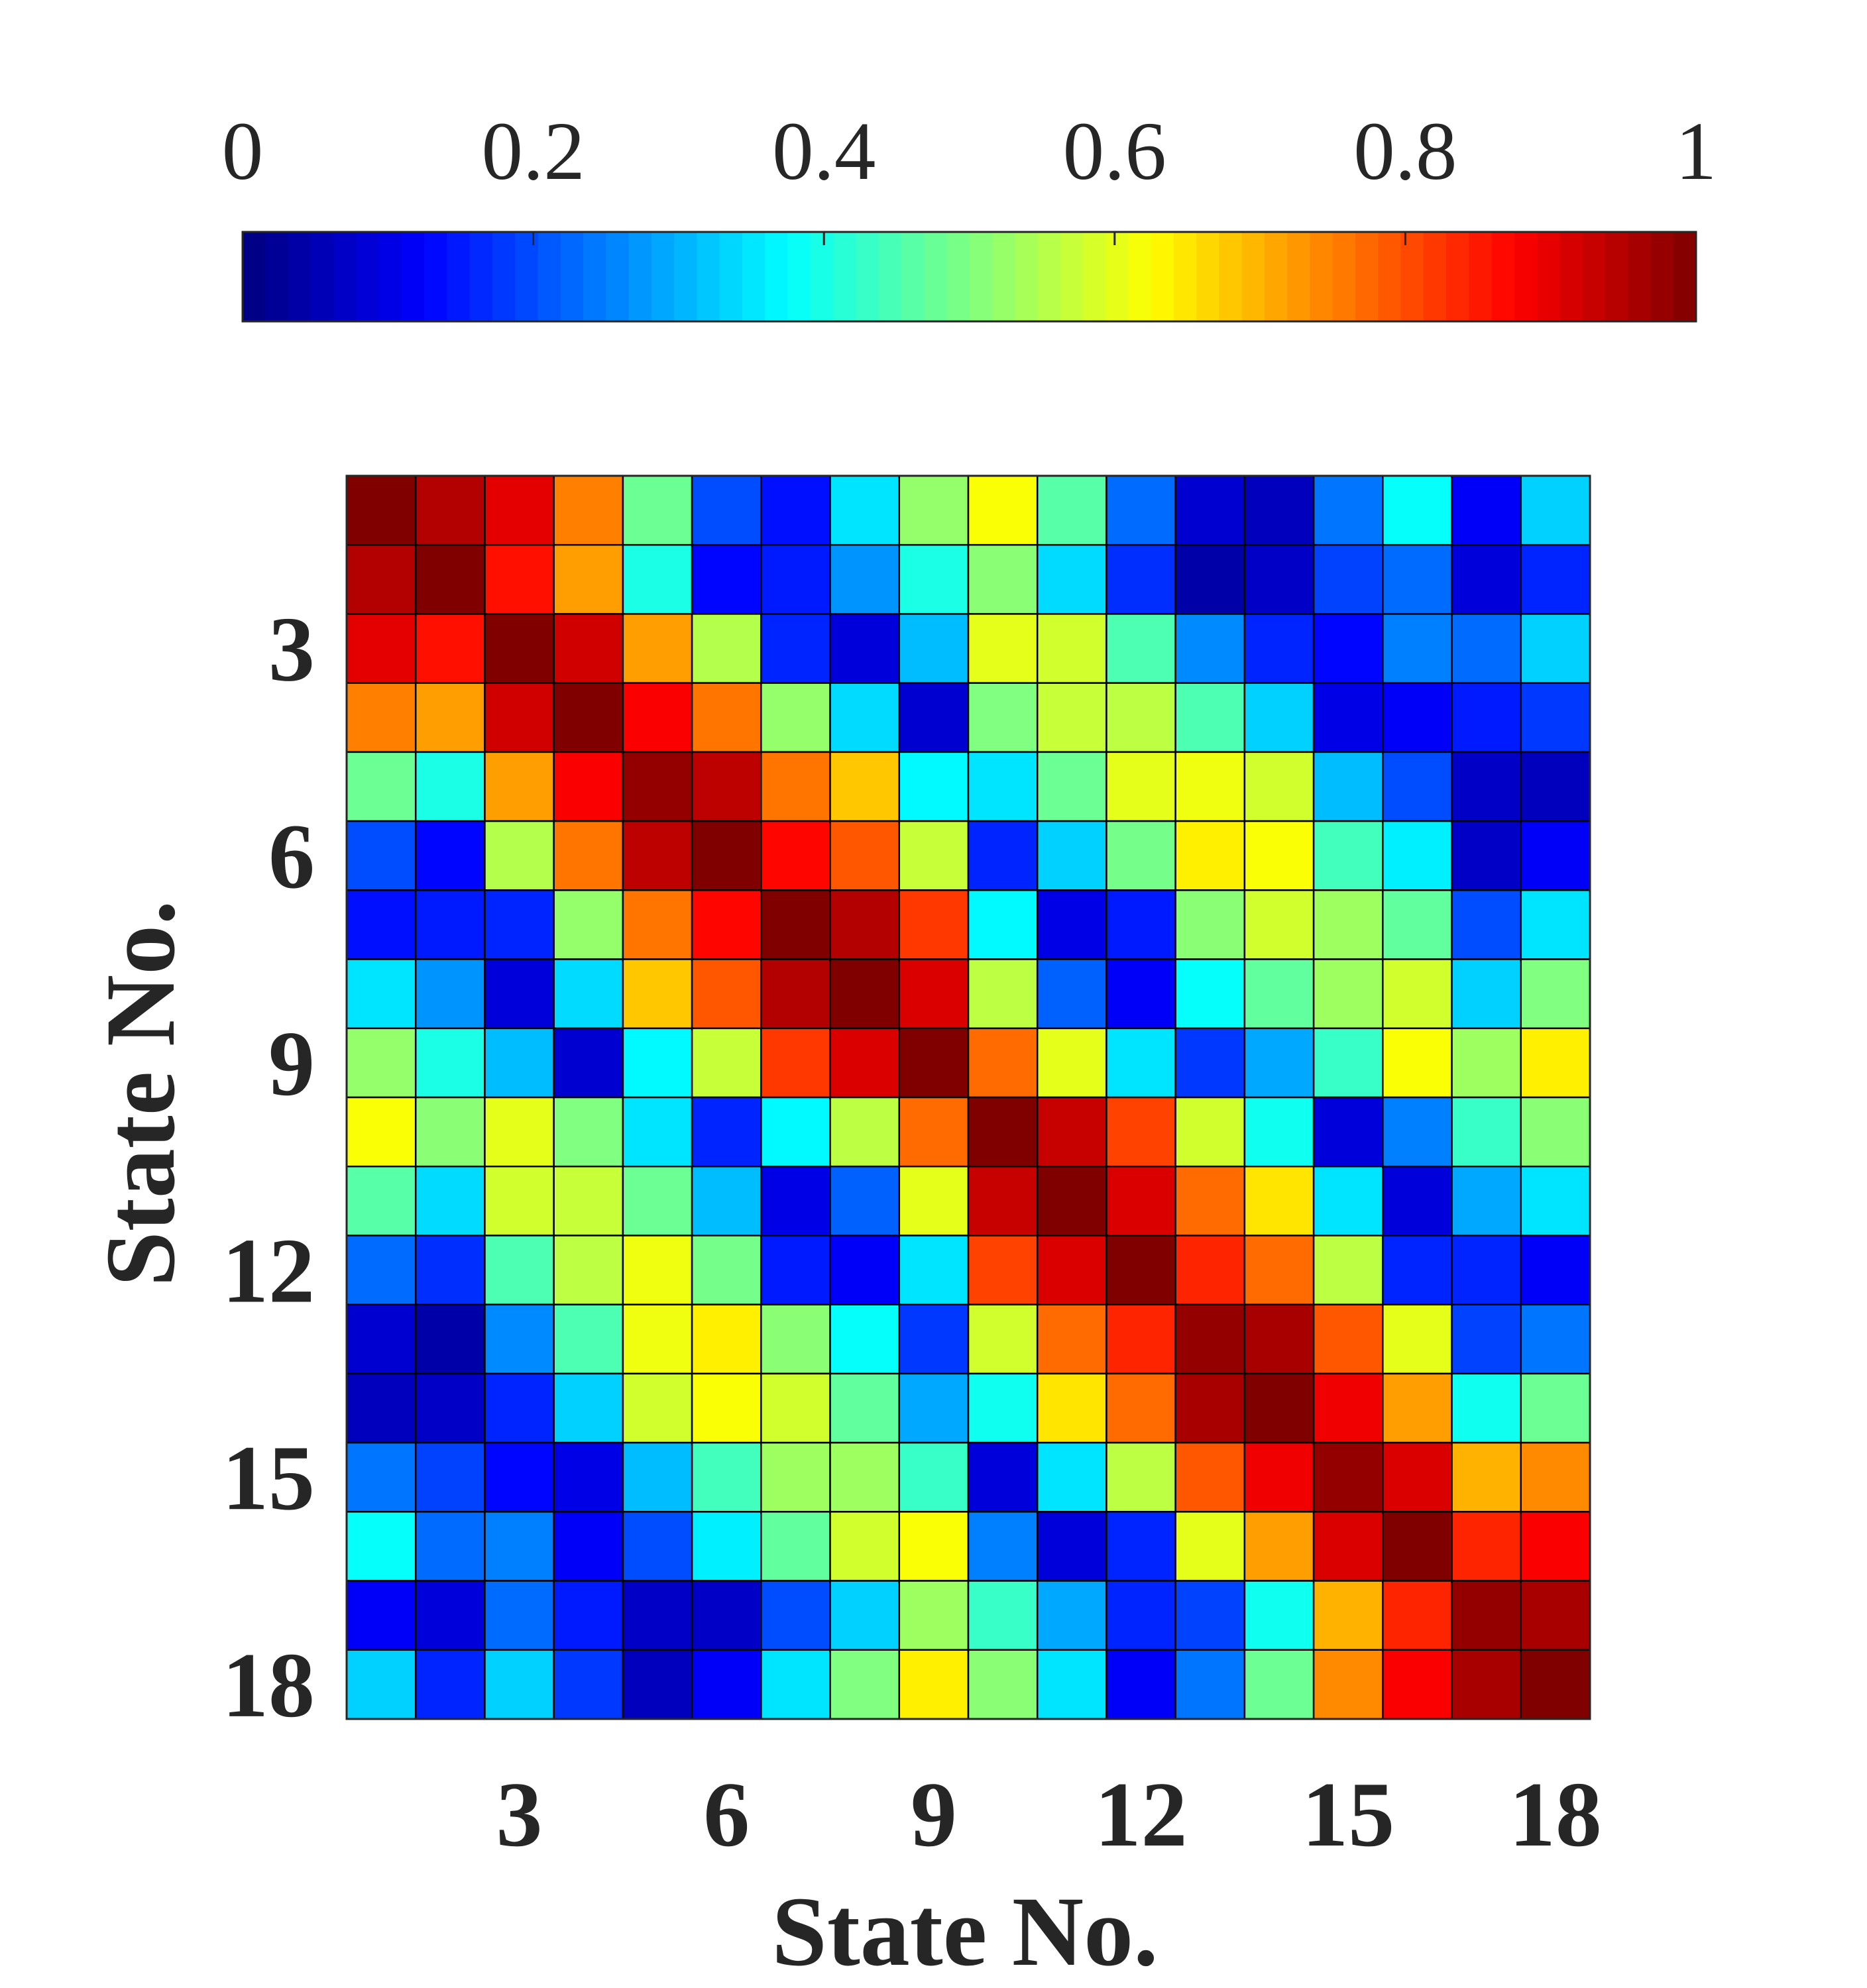 This screenshot has height=1988, width=1867. I want to click on x-tick-label: 3, so click(519, 1814).